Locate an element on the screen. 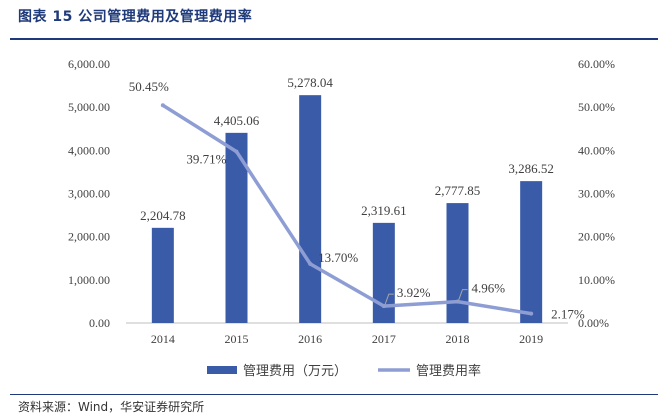 This screenshot has width=667, height=419. source-note: 资料来源：Wind，华安证券研究所 is located at coordinates (111, 407).